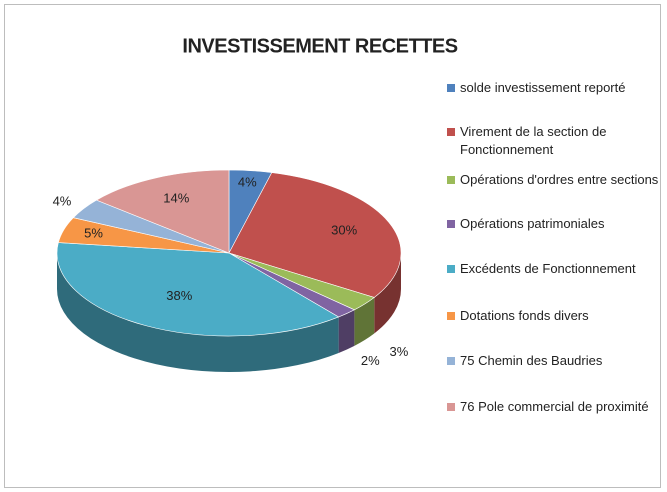  What do you see at coordinates (93, 232) in the screenshot?
I see `data-label: 5%` at bounding box center [93, 232].